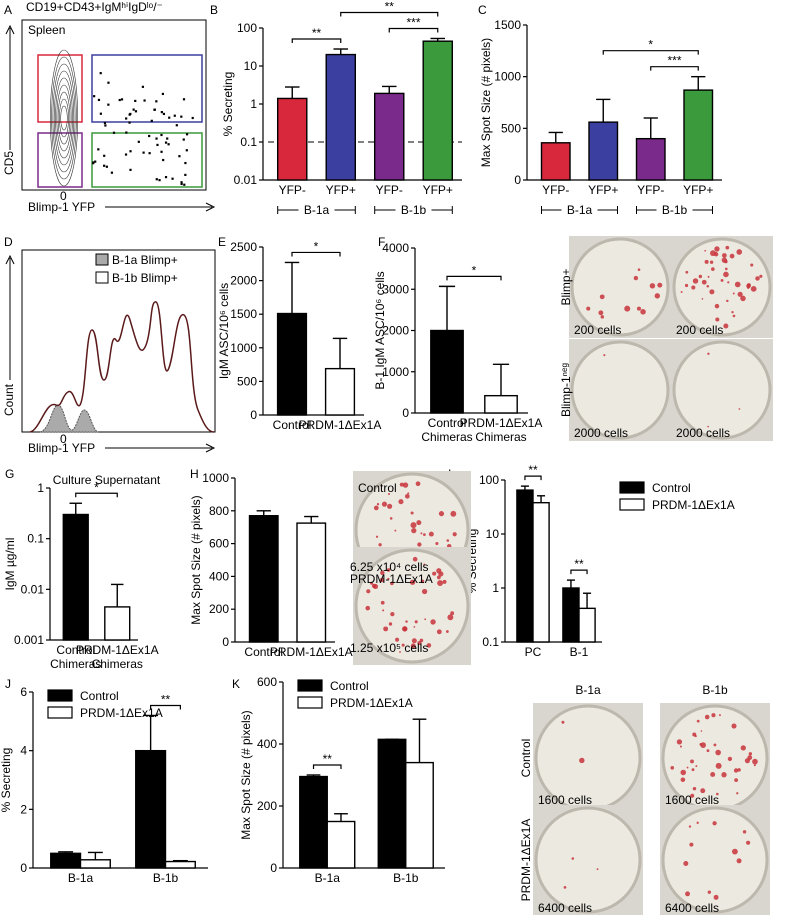 The height and width of the screenshot is (916, 786). I want to click on group-label-bg, so click(674, 210).